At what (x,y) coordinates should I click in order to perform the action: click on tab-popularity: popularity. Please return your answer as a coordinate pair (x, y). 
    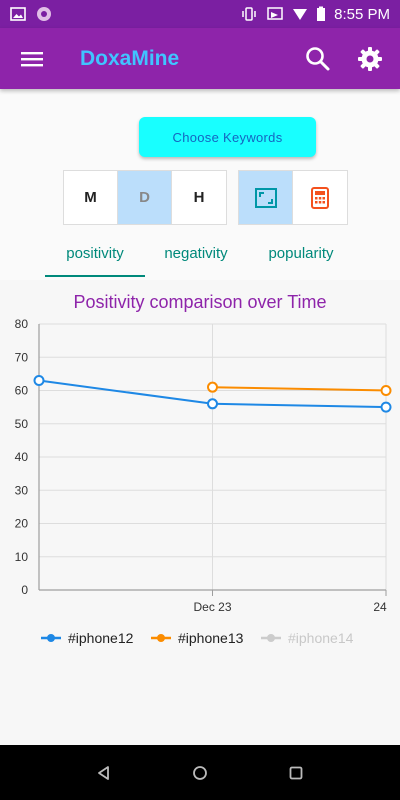
    Looking at the image, I should click on (301, 253).